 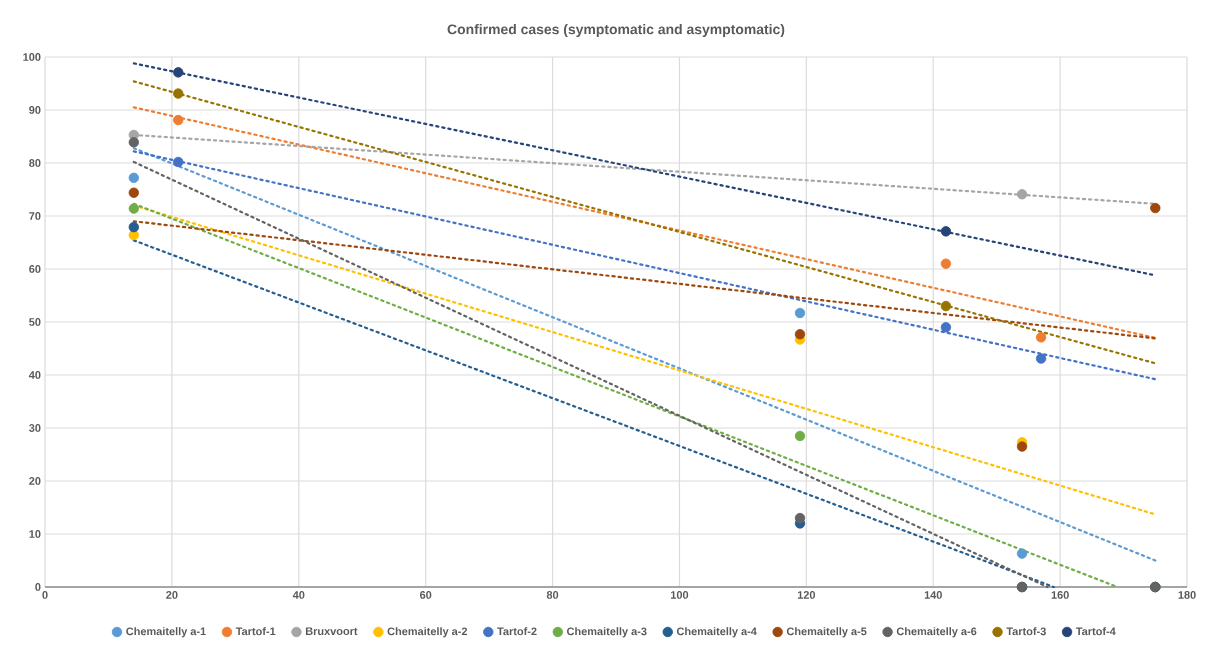 What do you see at coordinates (1187, 595) in the screenshot?
I see `x-tick-label: 180` at bounding box center [1187, 595].